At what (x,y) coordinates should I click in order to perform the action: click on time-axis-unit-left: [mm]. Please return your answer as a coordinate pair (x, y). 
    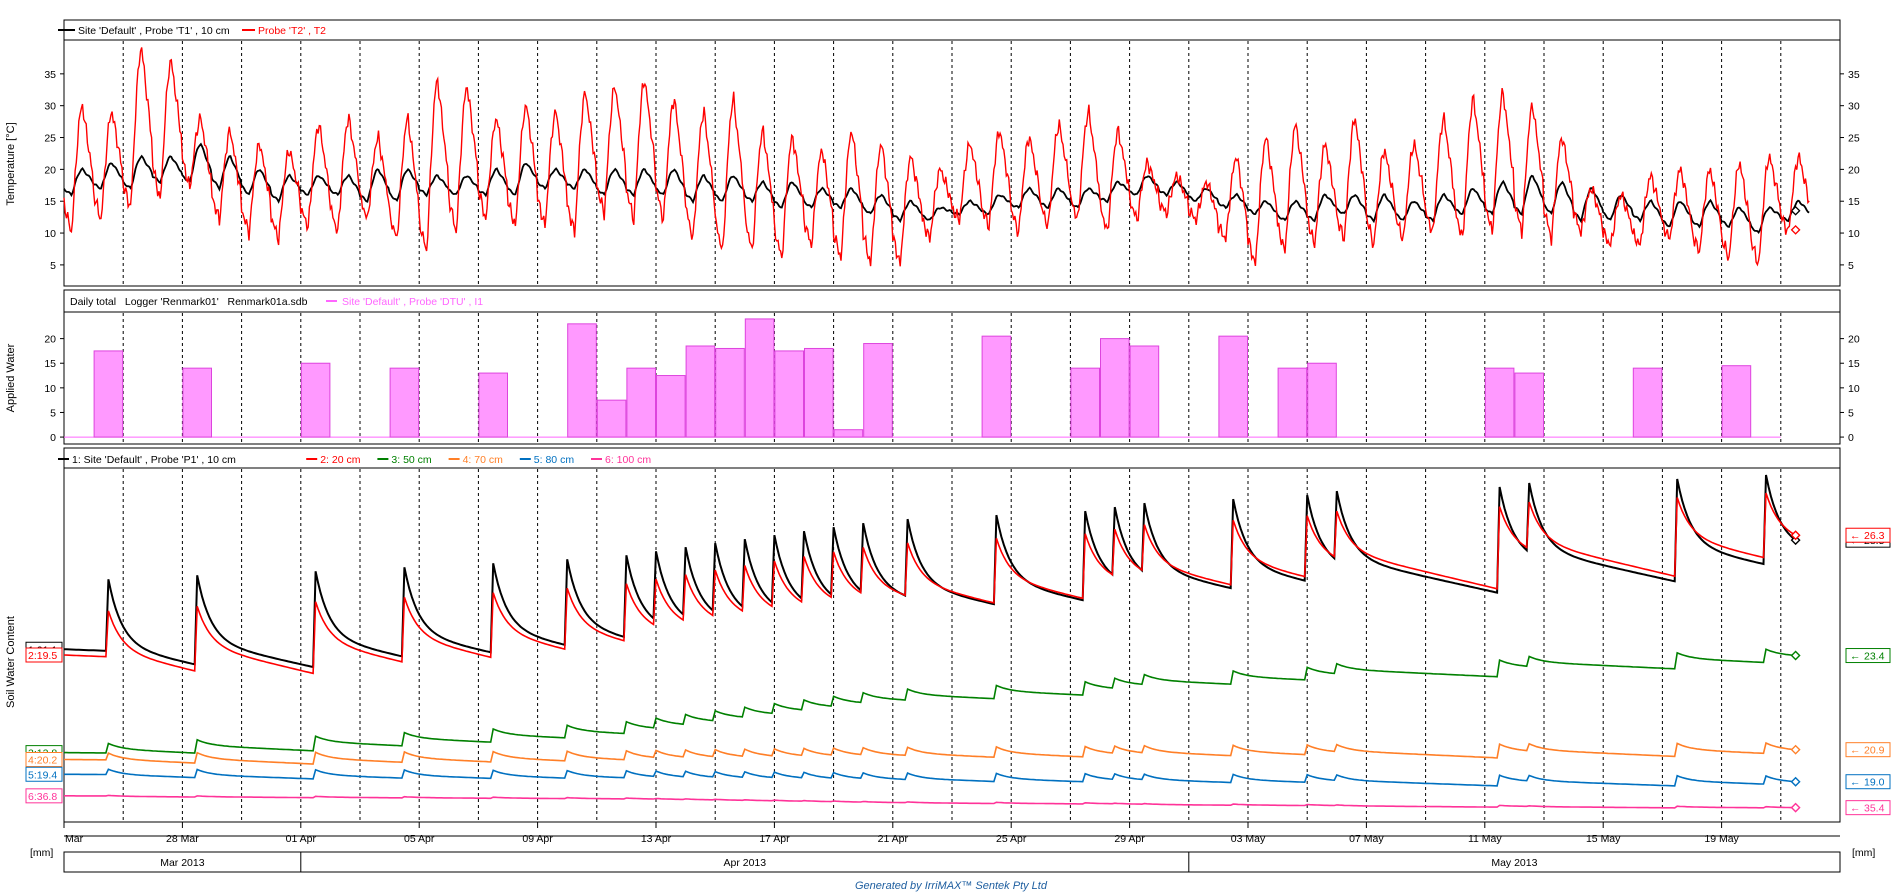
    Looking at the image, I should click on (41, 853).